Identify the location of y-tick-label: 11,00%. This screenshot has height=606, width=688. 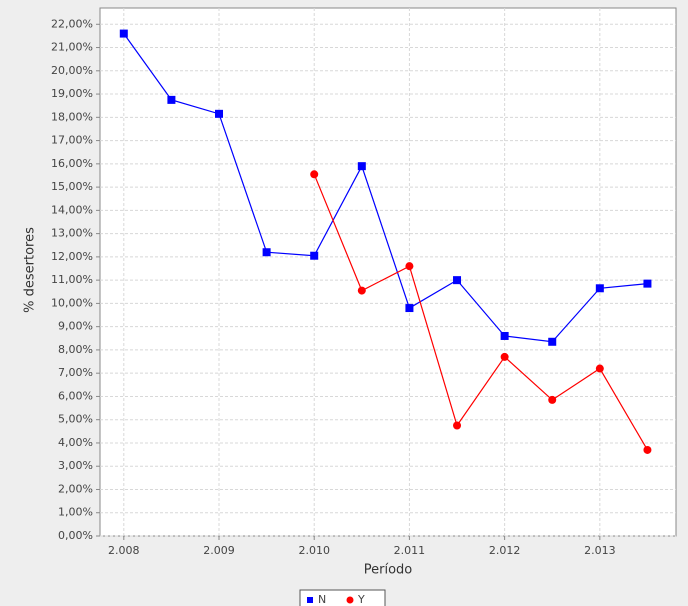
(72, 279).